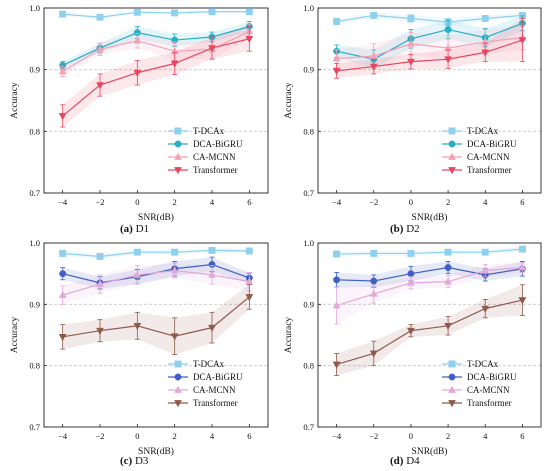  Describe the element at coordinates (405, 461) in the screenshot. I see `panel-caption: (d) D4` at that location.